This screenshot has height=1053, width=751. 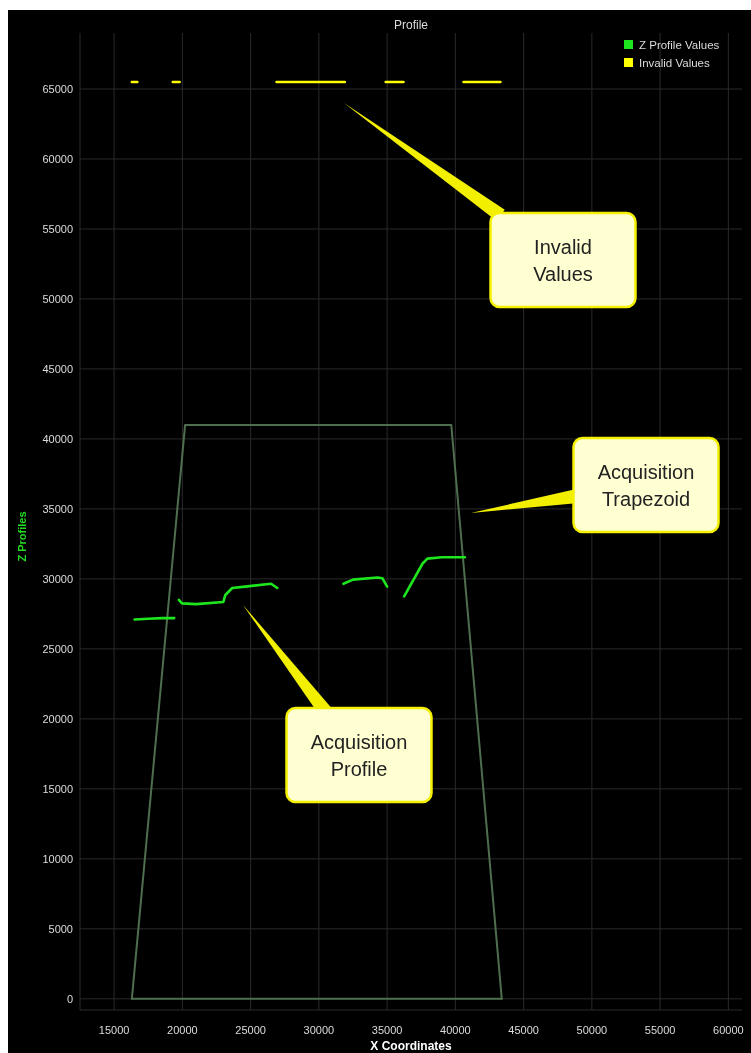 What do you see at coordinates (455, 1030) in the screenshot?
I see `x-tick-label: 40000` at bounding box center [455, 1030].